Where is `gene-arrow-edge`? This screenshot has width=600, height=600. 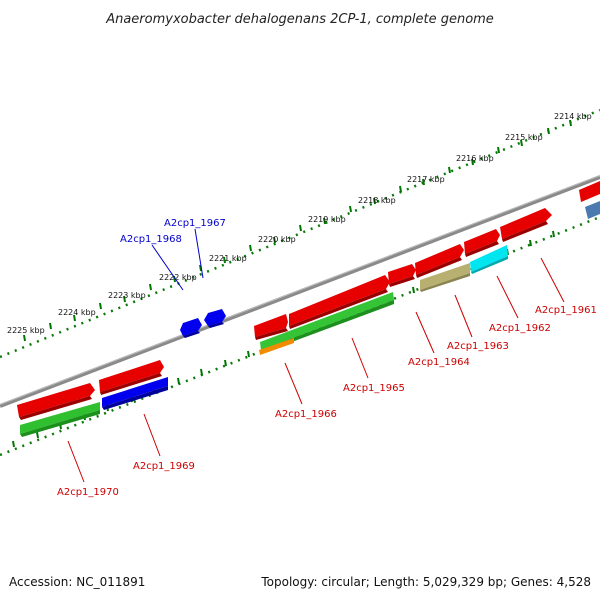 gene-arrow-edge is located at coordinates (589, 191).